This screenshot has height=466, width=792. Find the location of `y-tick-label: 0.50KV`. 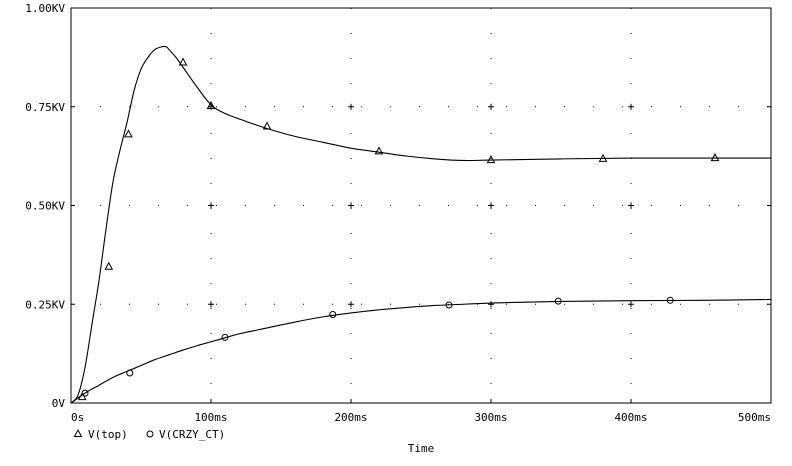

y-tick-label: 0.50KV is located at coordinates (45, 206).